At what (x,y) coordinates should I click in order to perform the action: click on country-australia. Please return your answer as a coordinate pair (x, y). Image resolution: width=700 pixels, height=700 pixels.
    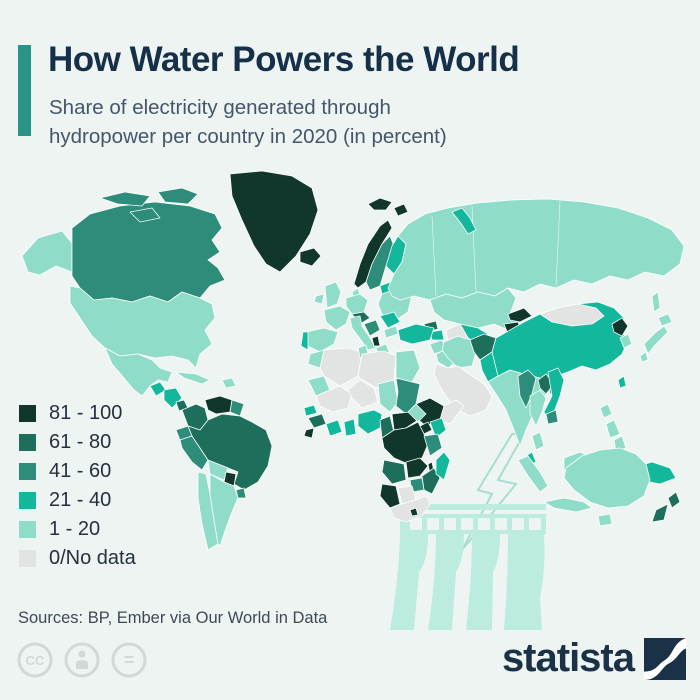
    Looking at the image, I should click on (607, 478).